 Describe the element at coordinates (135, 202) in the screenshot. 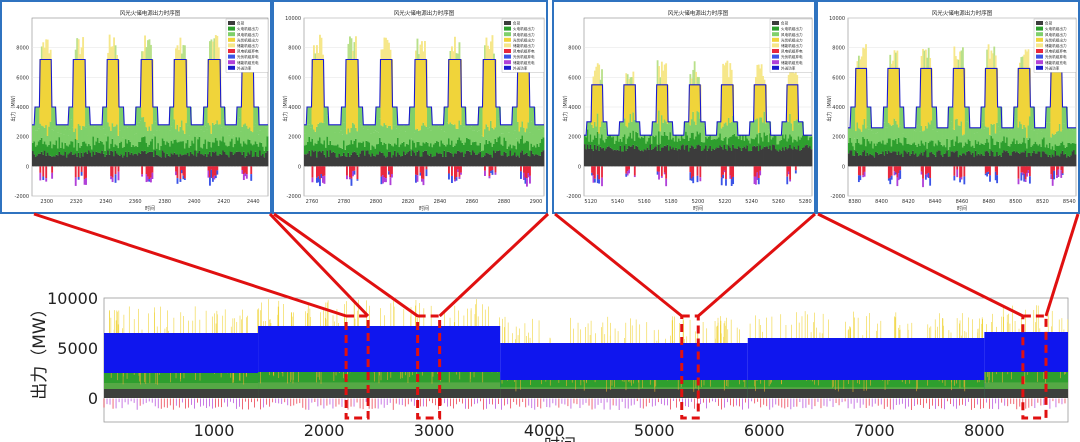

I see `x-tick-label: 2360` at that location.